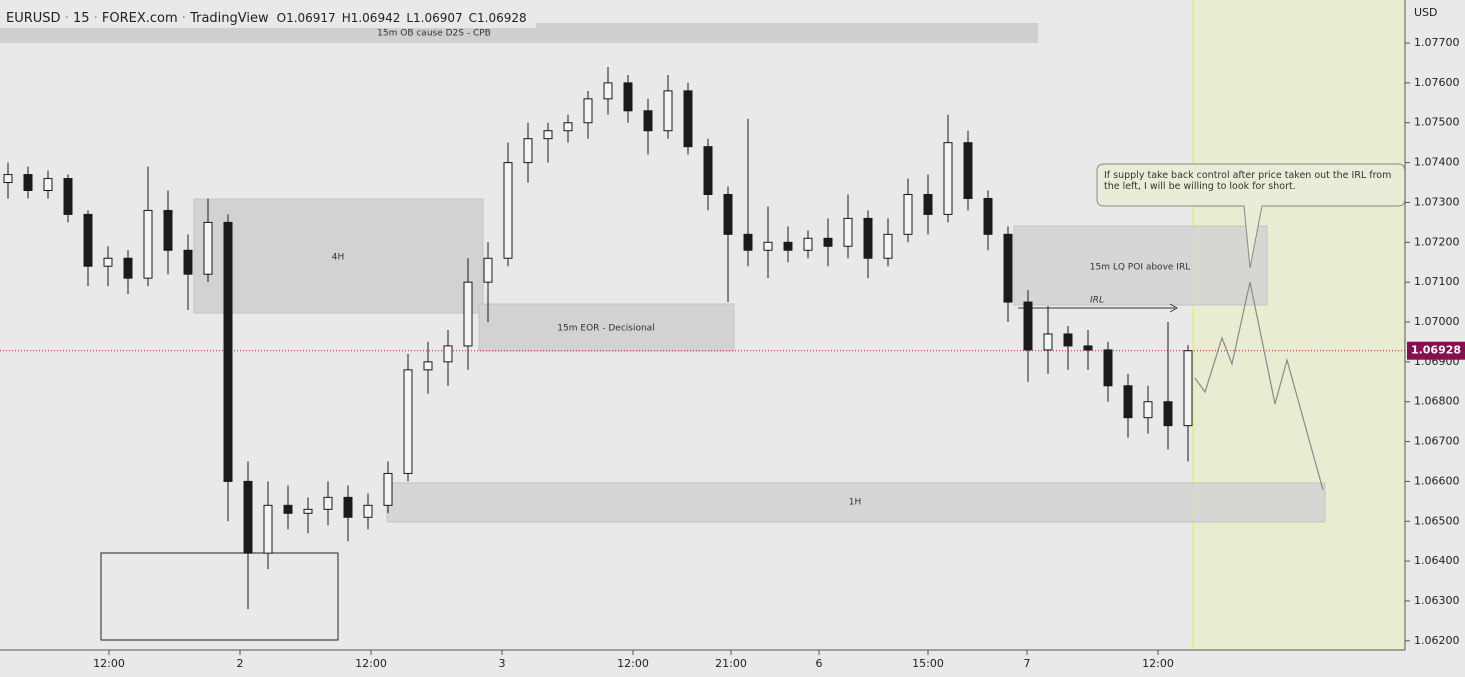 This screenshot has width=1465, height=677. What do you see at coordinates (1259, 386) in the screenshot?
I see `projection-path` at bounding box center [1259, 386].